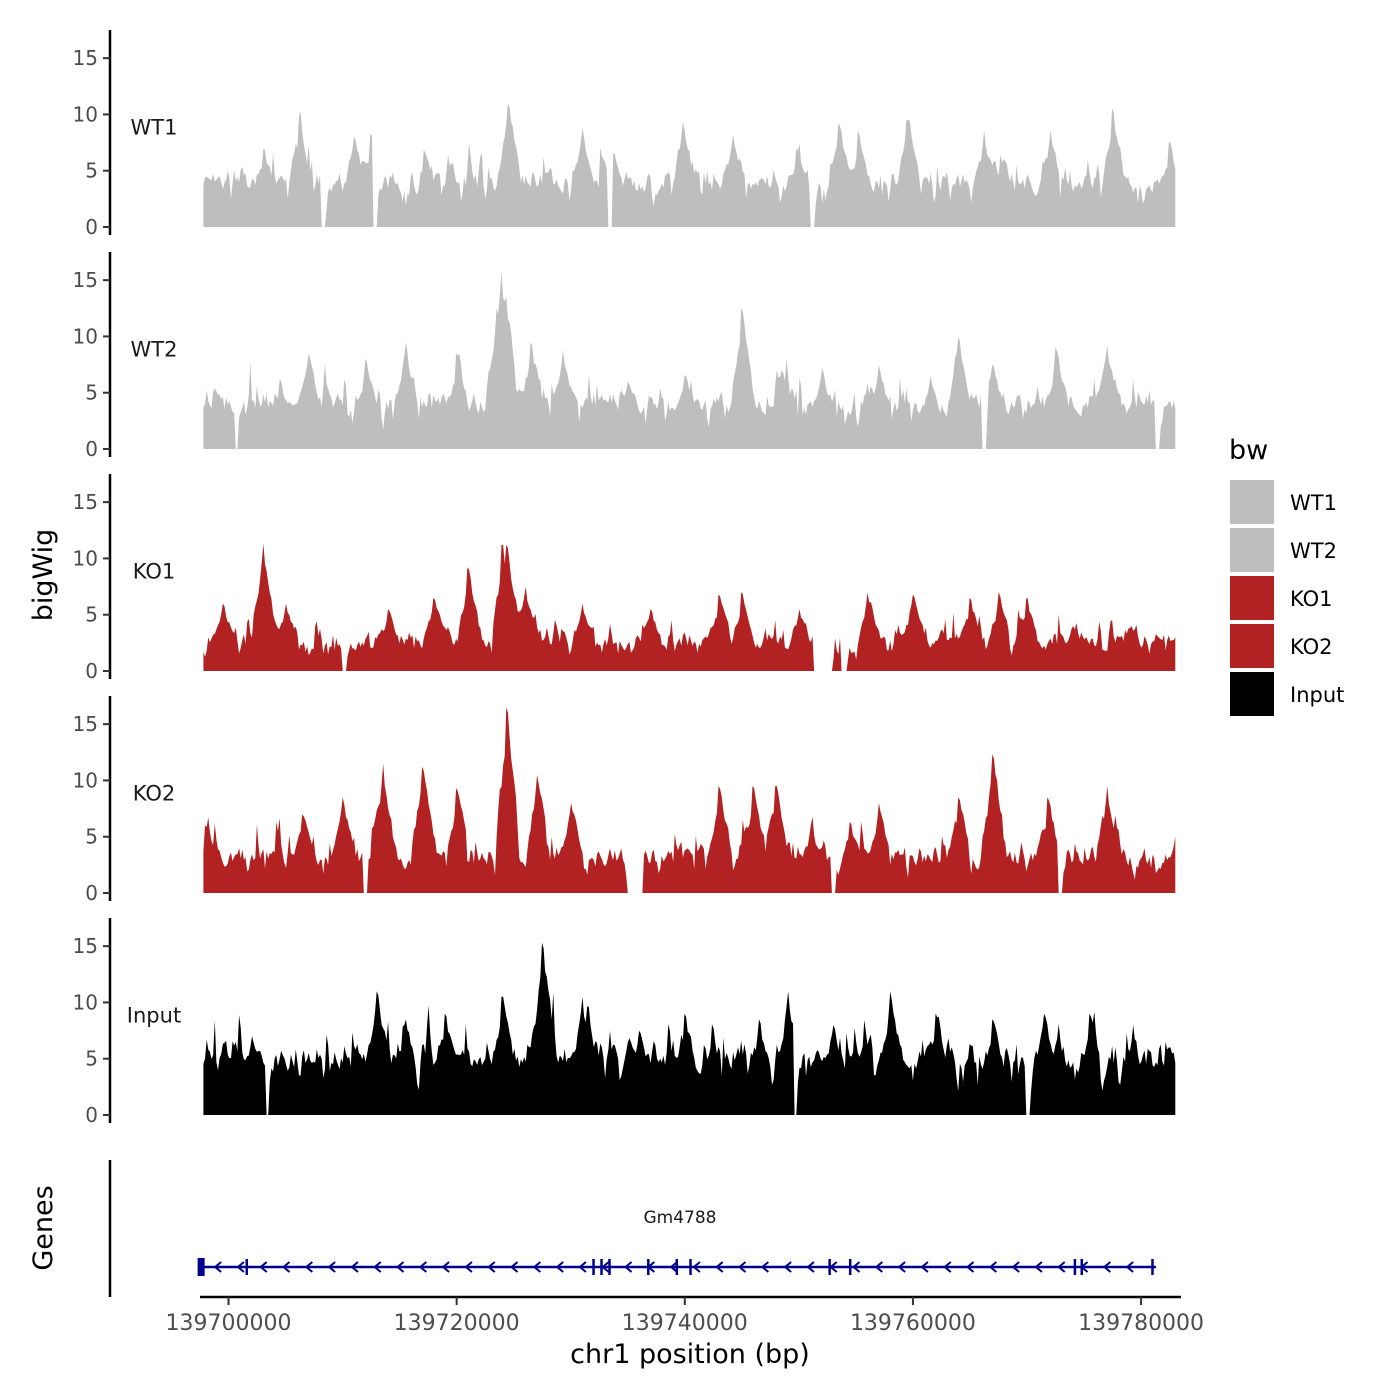 The height and width of the screenshot is (1400, 1400). What do you see at coordinates (1252, 694) in the screenshot?
I see `legend-swatch-input` at bounding box center [1252, 694].